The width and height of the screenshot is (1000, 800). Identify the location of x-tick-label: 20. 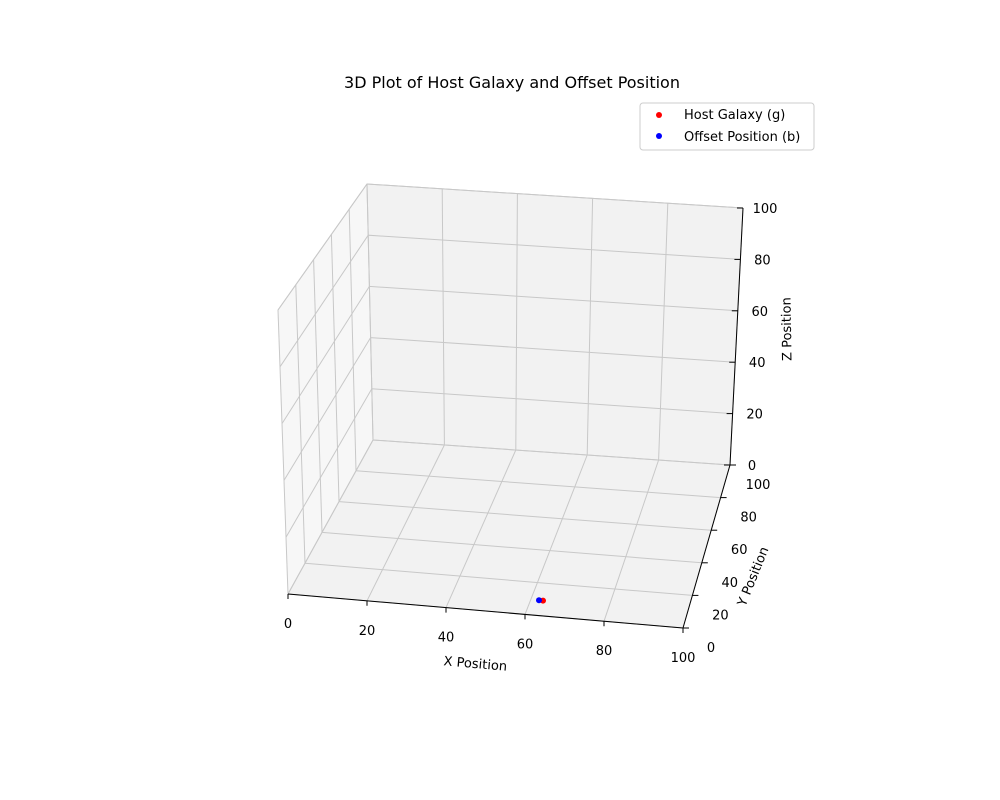
(367, 631).